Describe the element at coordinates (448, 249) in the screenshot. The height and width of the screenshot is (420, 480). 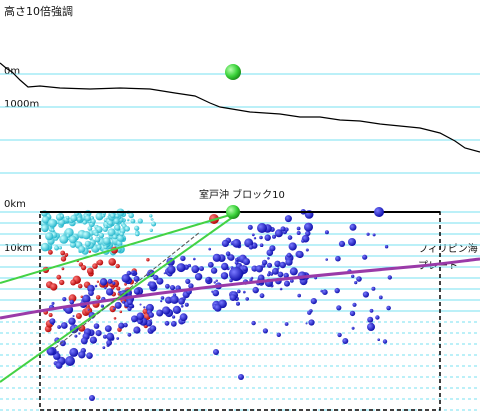
I see `plate-label: フィリピン海` at that location.